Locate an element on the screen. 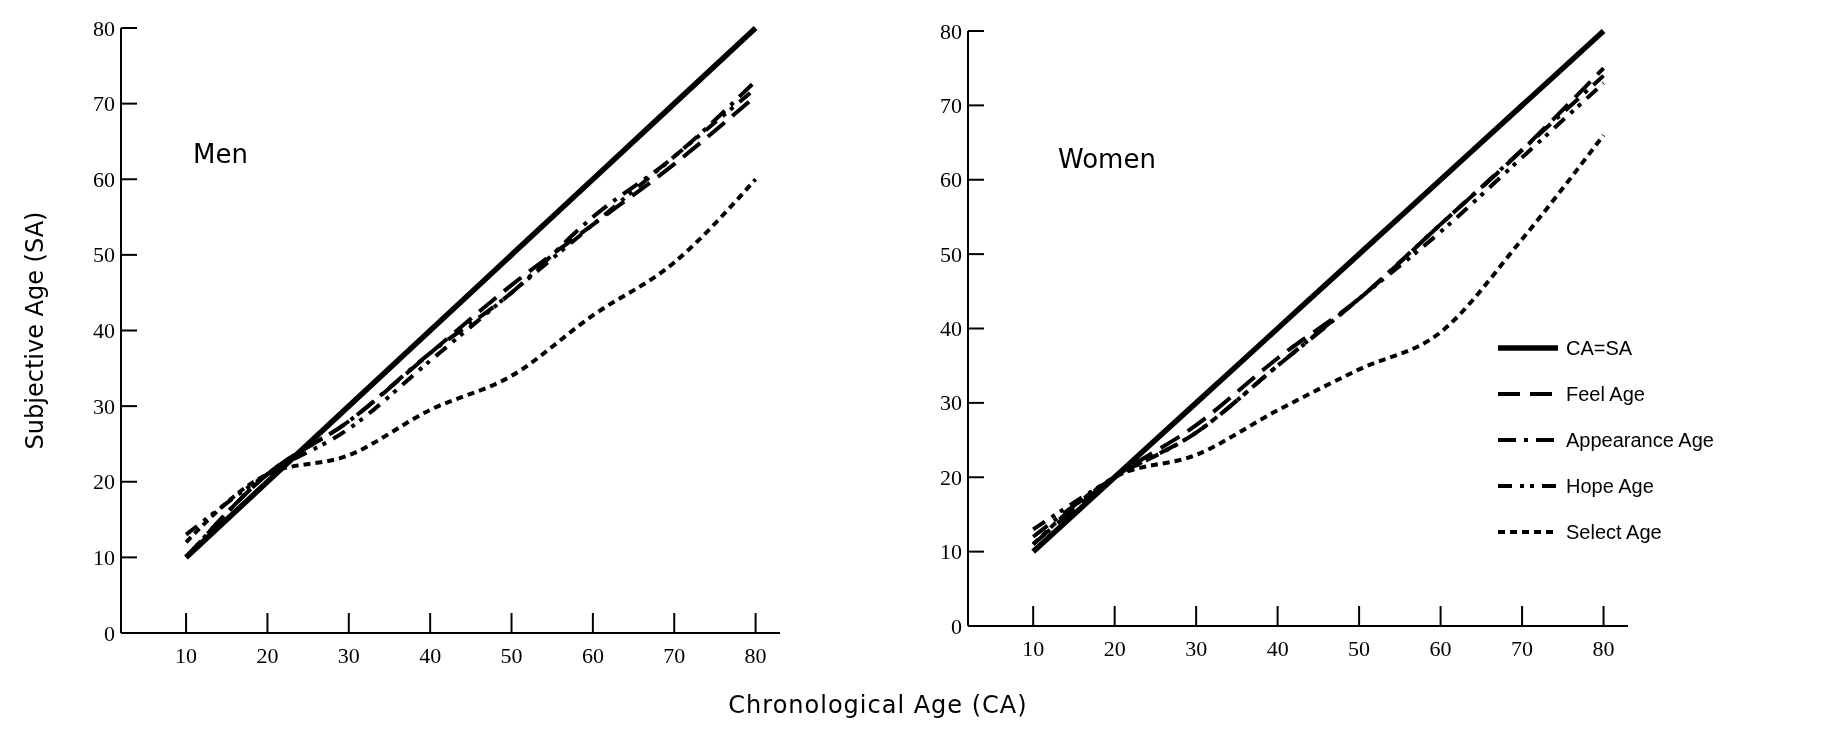 This screenshot has height=740, width=1828. x-axis-title: Chronological Age (CA) is located at coordinates (878, 705).